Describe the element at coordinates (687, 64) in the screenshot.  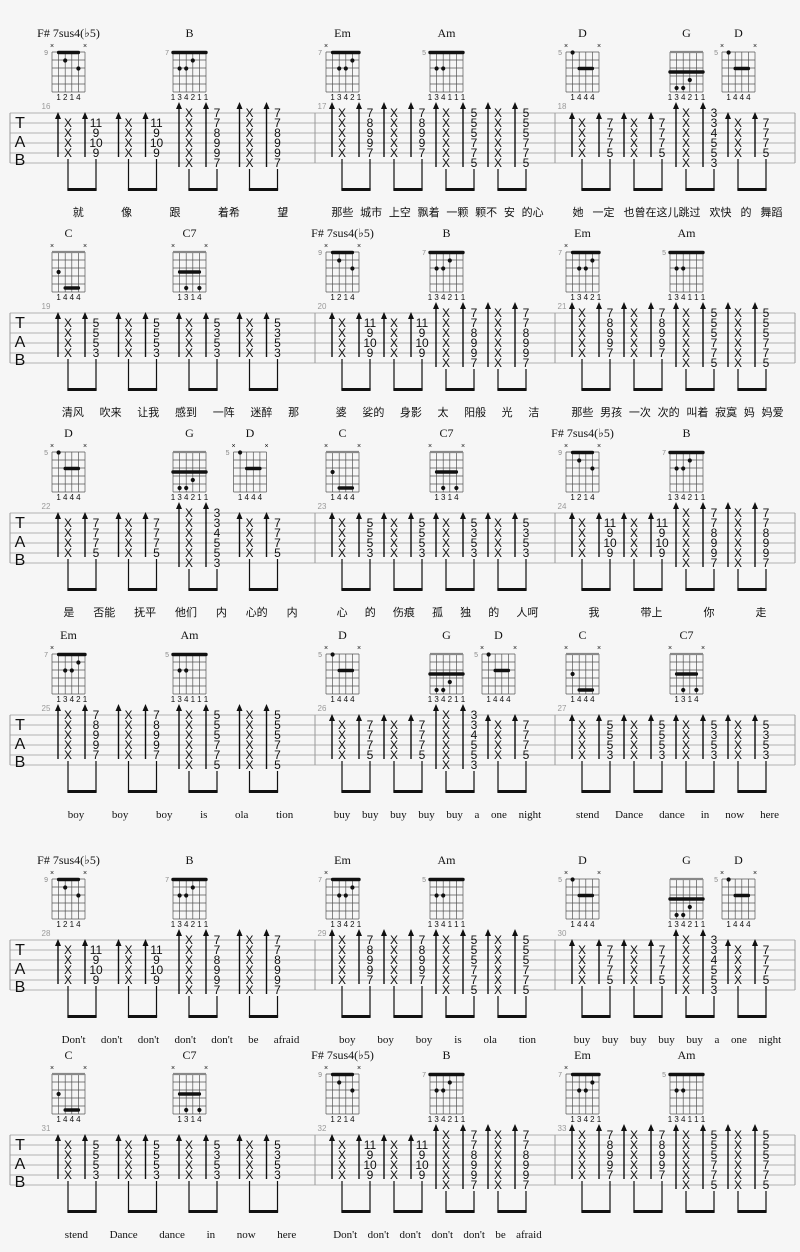
I see `chord-diagram-g: G1 3 4 2 1 1` at that location.